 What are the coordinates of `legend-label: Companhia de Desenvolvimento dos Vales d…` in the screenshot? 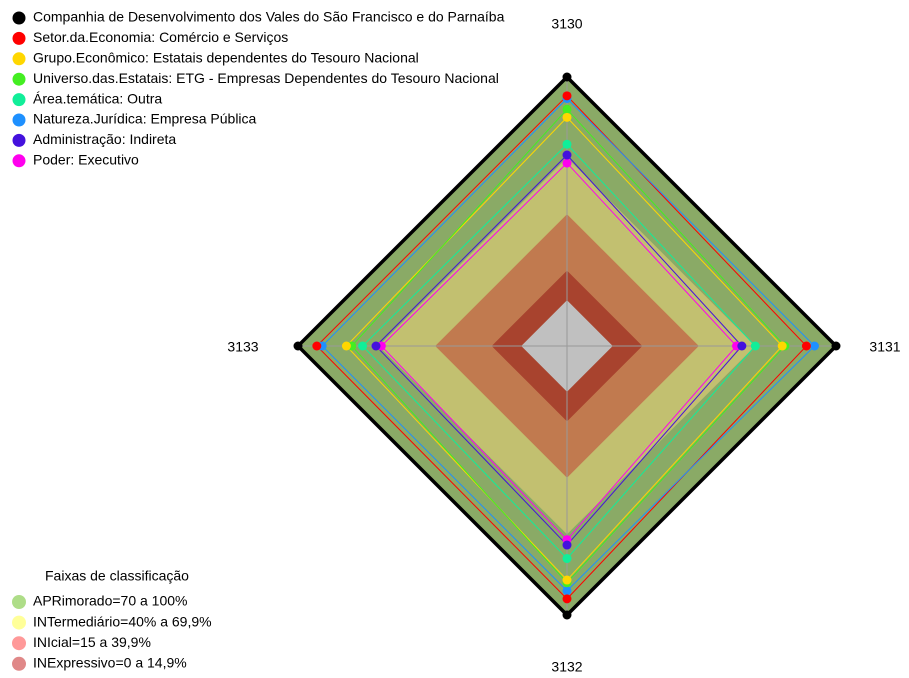 It's located at (269, 17).